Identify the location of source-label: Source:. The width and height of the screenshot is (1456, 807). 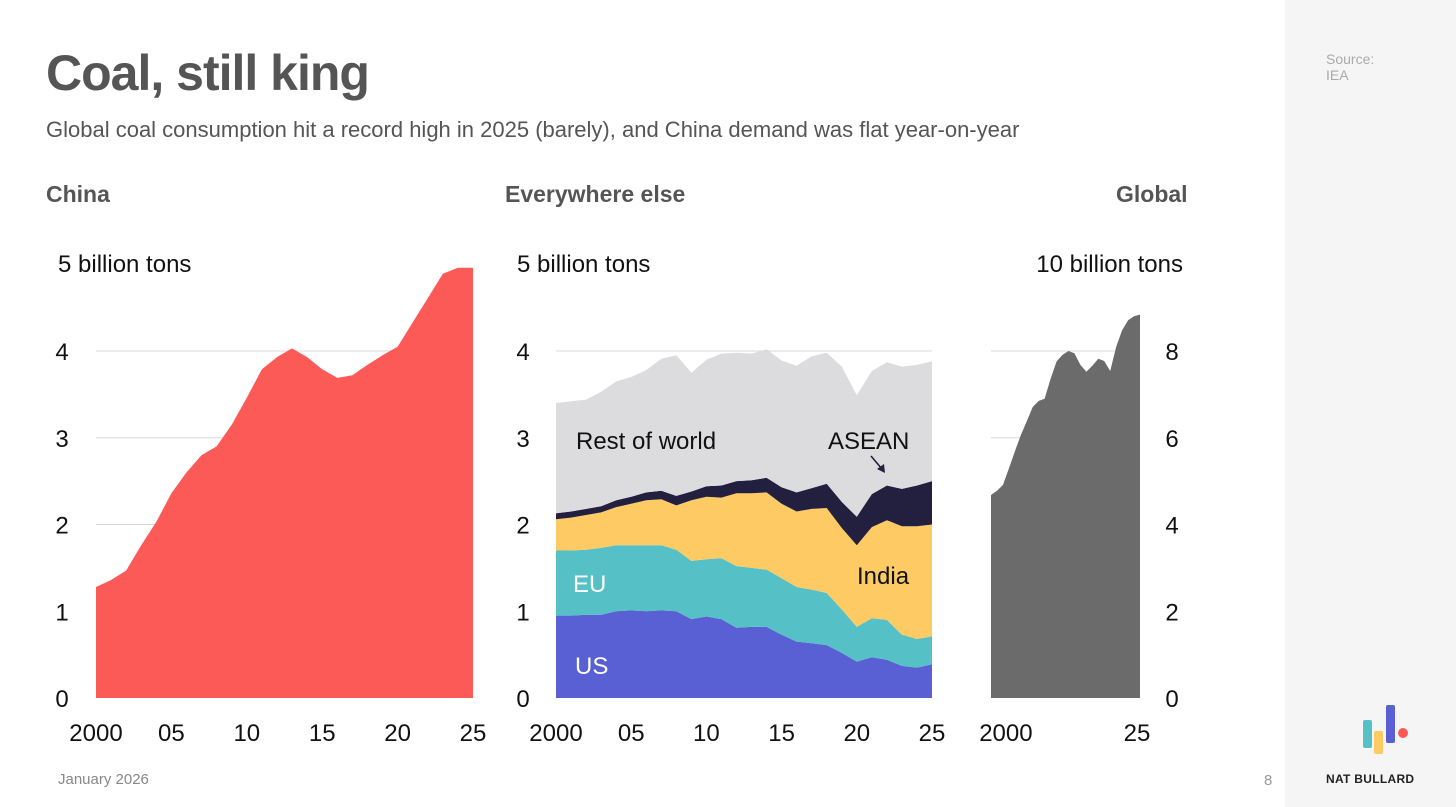
(1350, 59).